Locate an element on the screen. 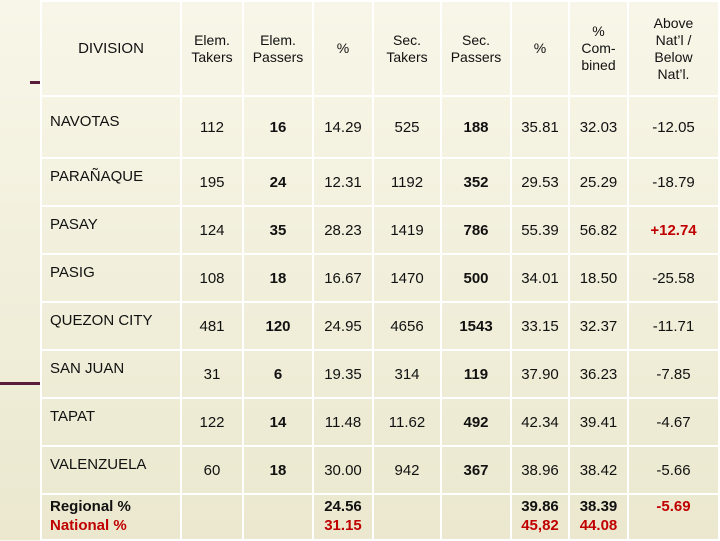  regional-label: Regional % is located at coordinates (90, 506).